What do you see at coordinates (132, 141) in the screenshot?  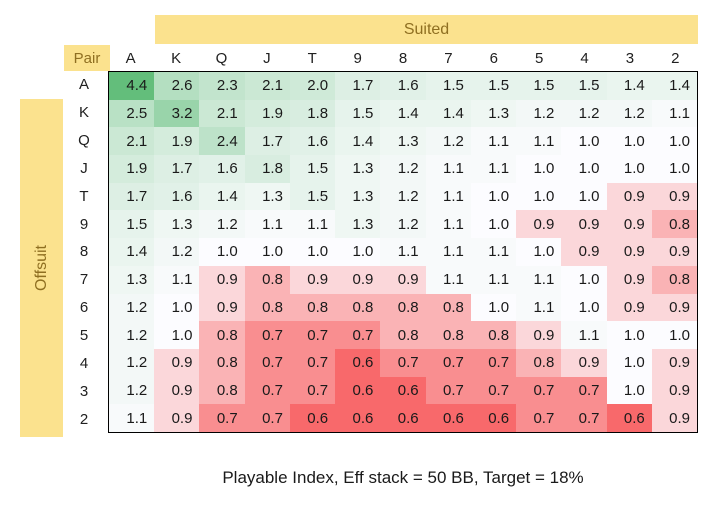 I see `heatmap-cell: 2.1` at bounding box center [132, 141].